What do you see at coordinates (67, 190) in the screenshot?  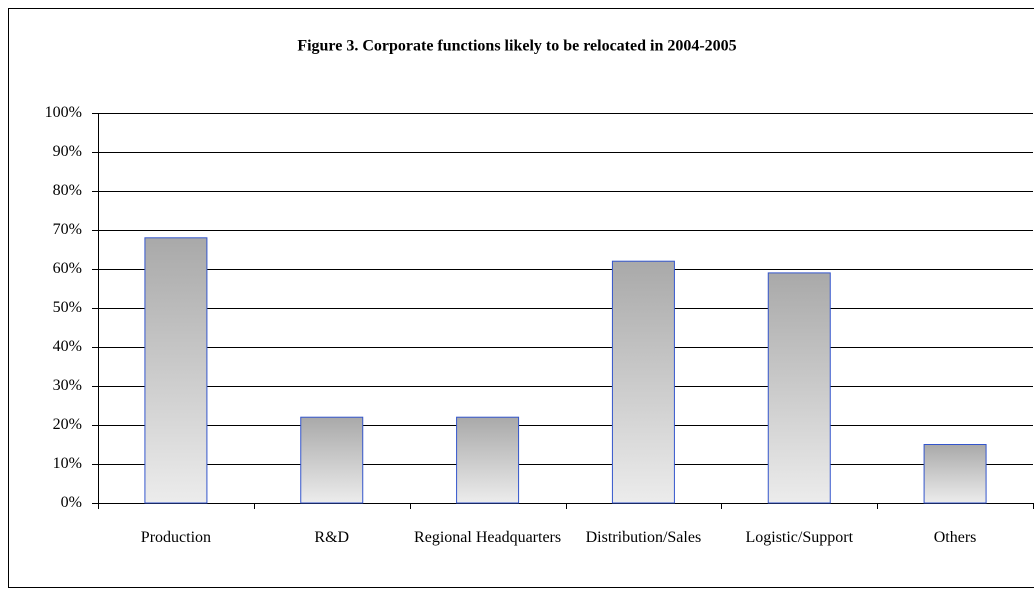 I see `y-tick-label: 80%` at bounding box center [67, 190].